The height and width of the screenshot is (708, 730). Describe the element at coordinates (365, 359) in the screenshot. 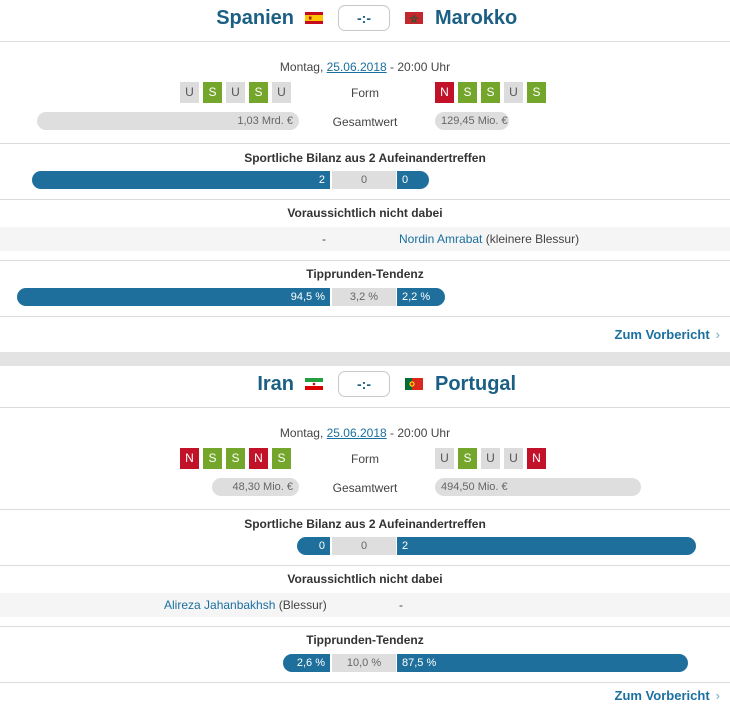

I see `match-separator` at that location.